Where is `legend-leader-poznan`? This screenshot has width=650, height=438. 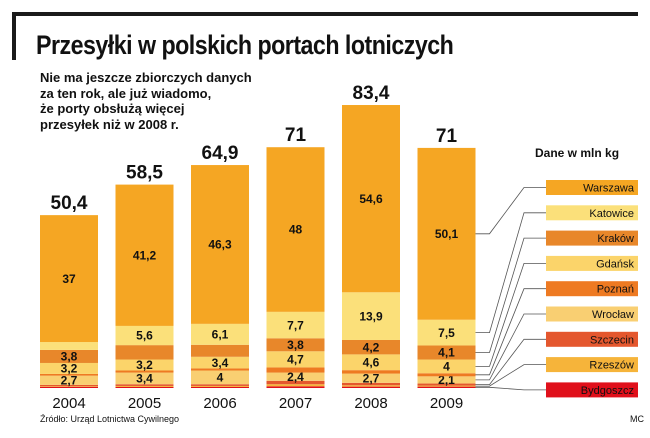 legend-leader-poznan is located at coordinates (510, 332).